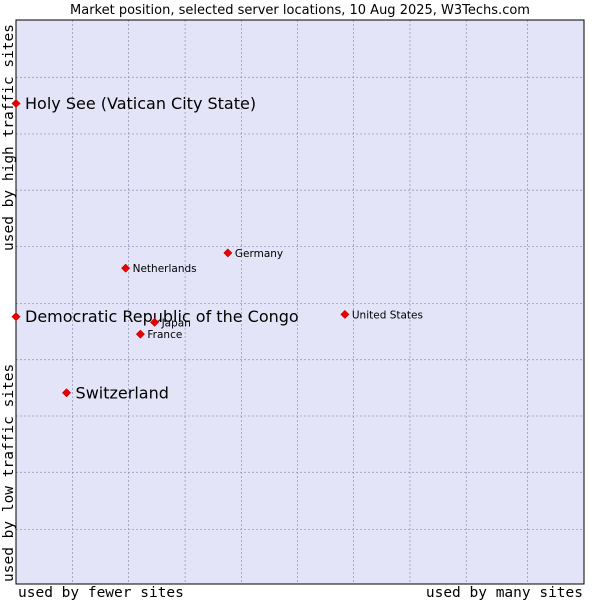 This screenshot has width=600, height=600. I want to click on point-label-france: France, so click(164, 335).